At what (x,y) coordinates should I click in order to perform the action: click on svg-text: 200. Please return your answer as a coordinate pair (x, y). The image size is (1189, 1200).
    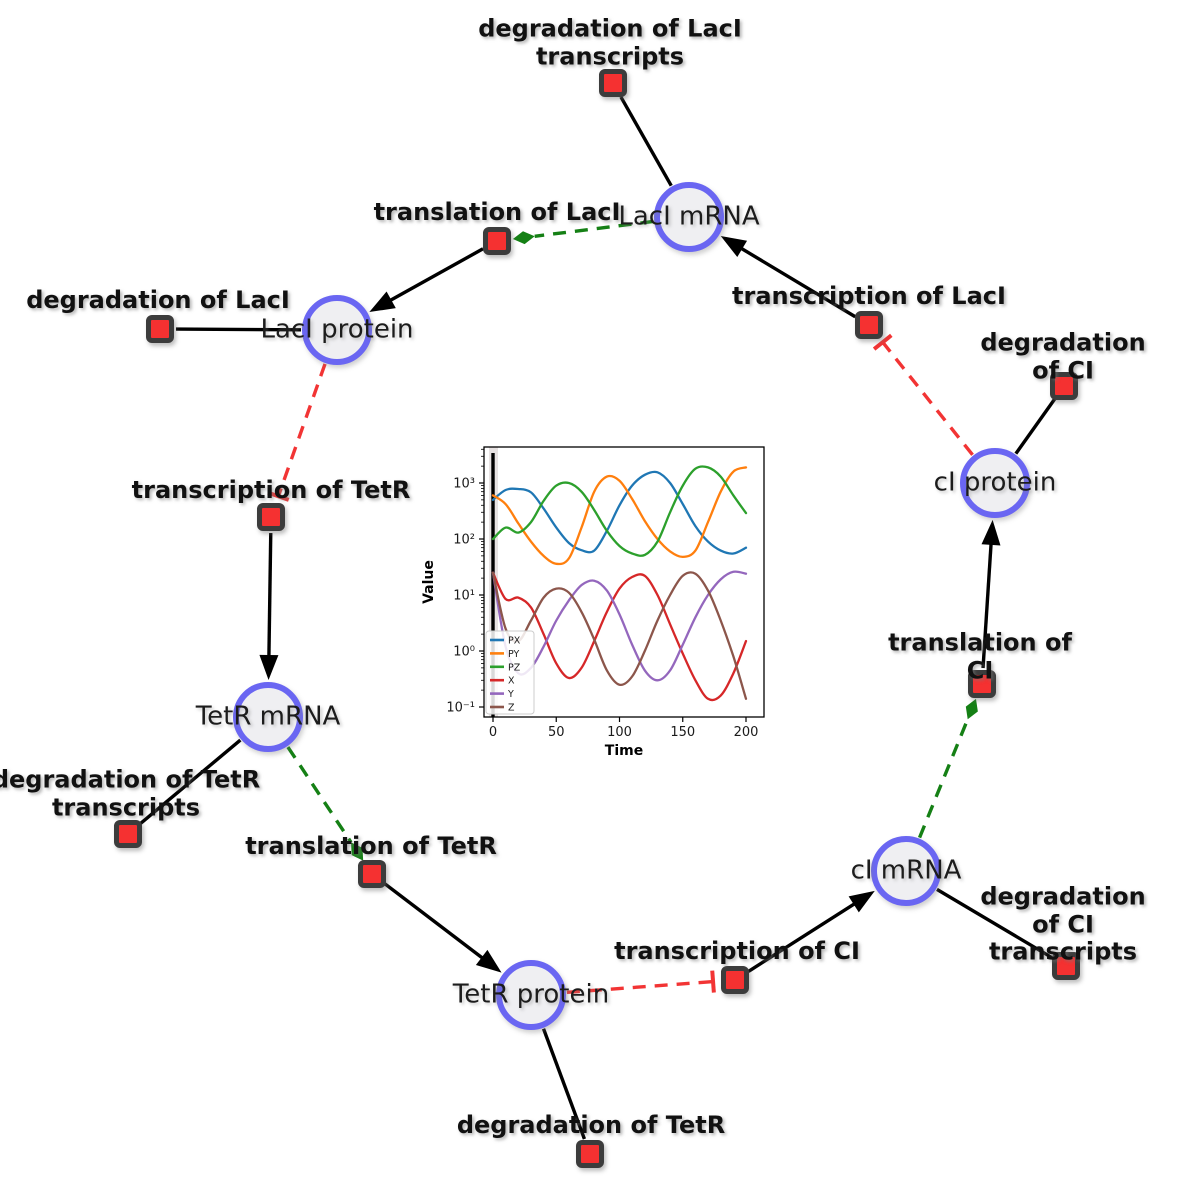
    Looking at the image, I should click on (746, 732).